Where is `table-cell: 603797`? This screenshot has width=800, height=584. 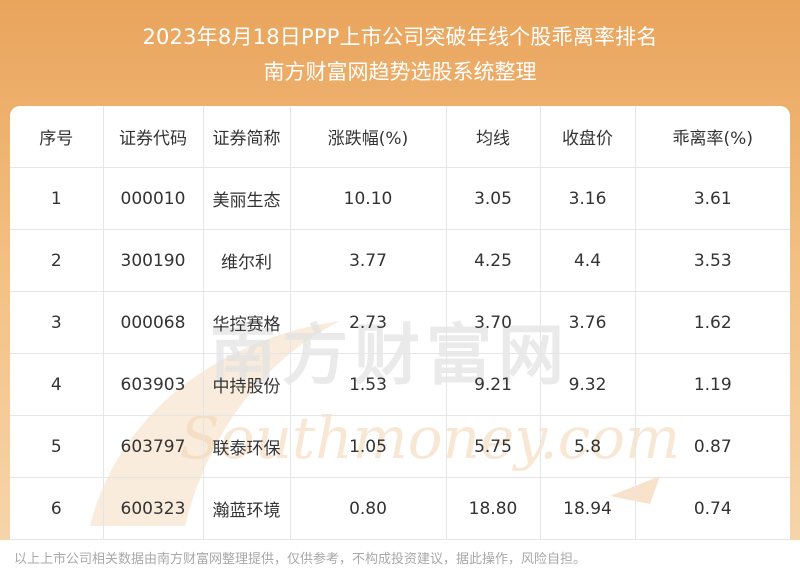 table-cell: 603797 is located at coordinates (153, 446).